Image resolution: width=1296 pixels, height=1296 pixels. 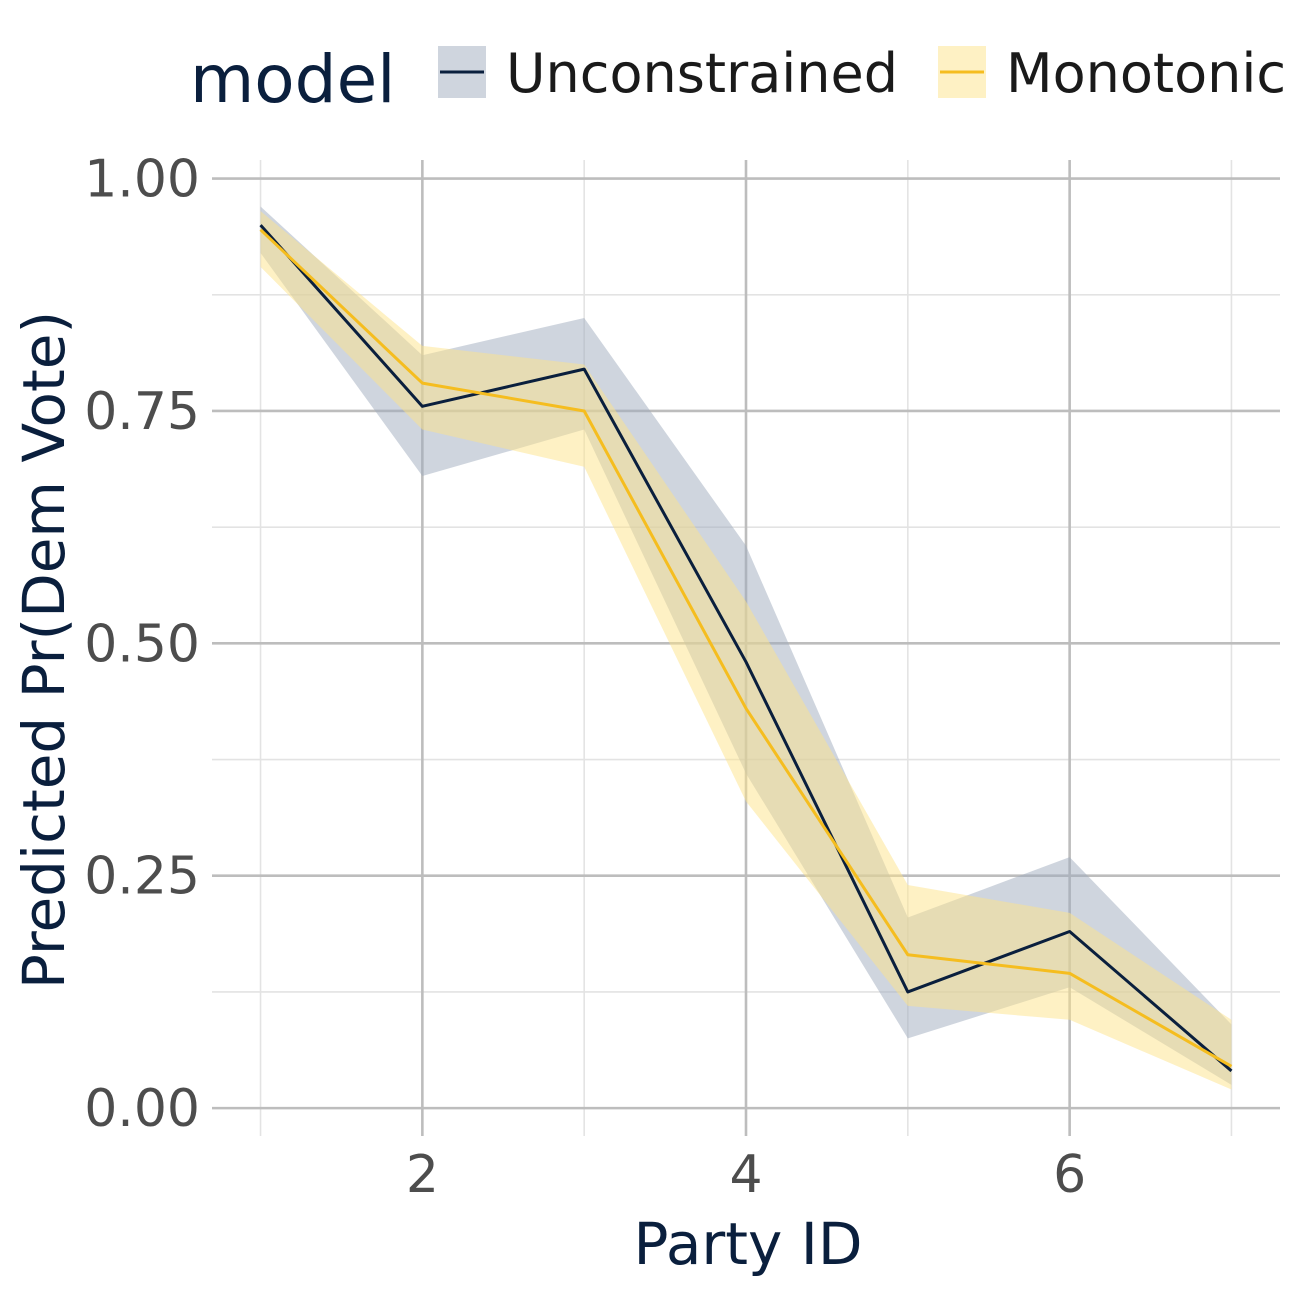 What do you see at coordinates (293, 79) in the screenshot?
I see `legend-title: model` at bounding box center [293, 79].